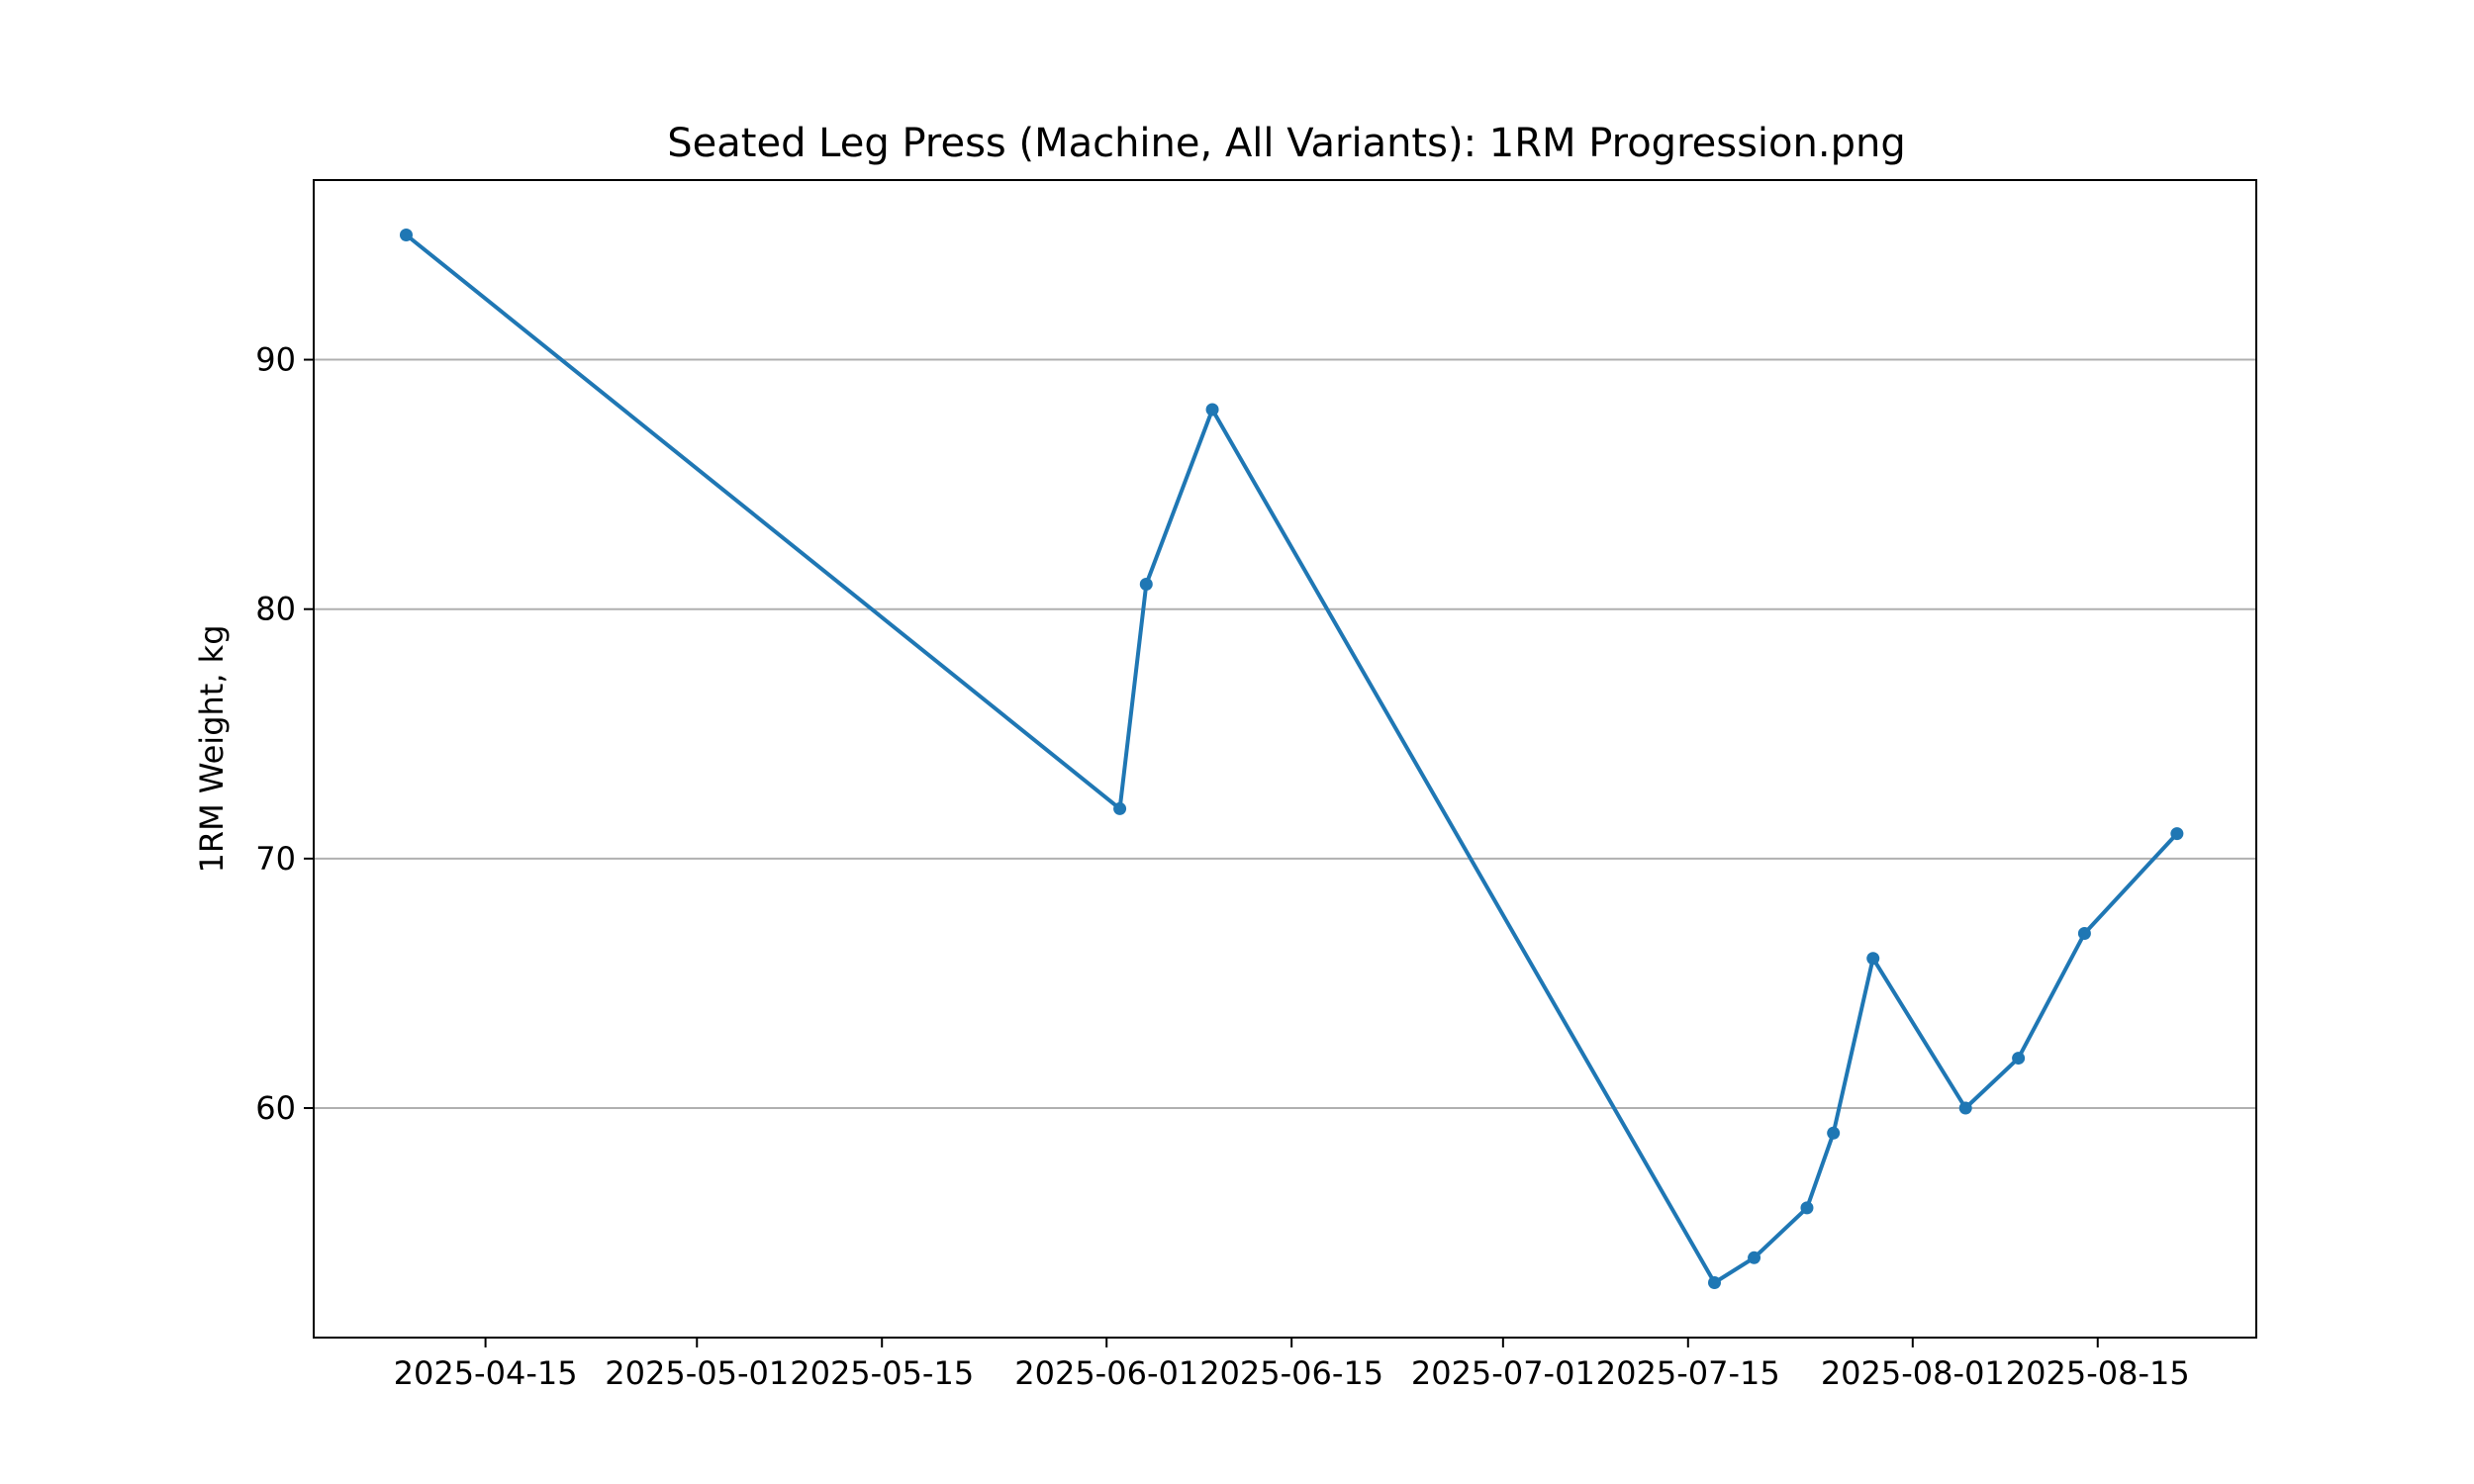 The image size is (2474, 1484). I want to click on x-tick-label: 2025-04-15, so click(486, 1373).